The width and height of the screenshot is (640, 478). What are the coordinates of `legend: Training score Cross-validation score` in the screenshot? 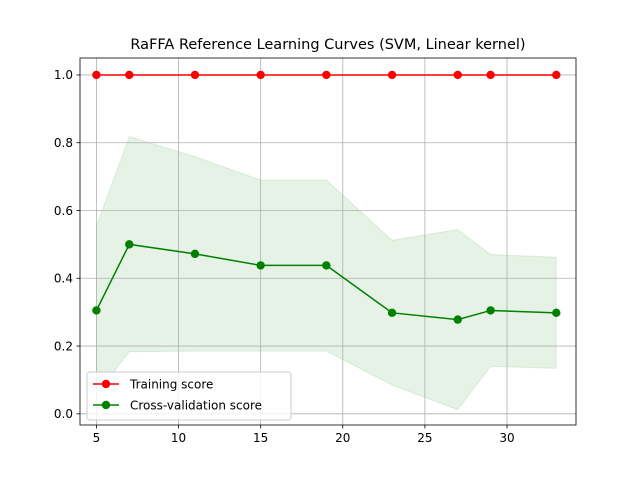 It's located at (189, 396).